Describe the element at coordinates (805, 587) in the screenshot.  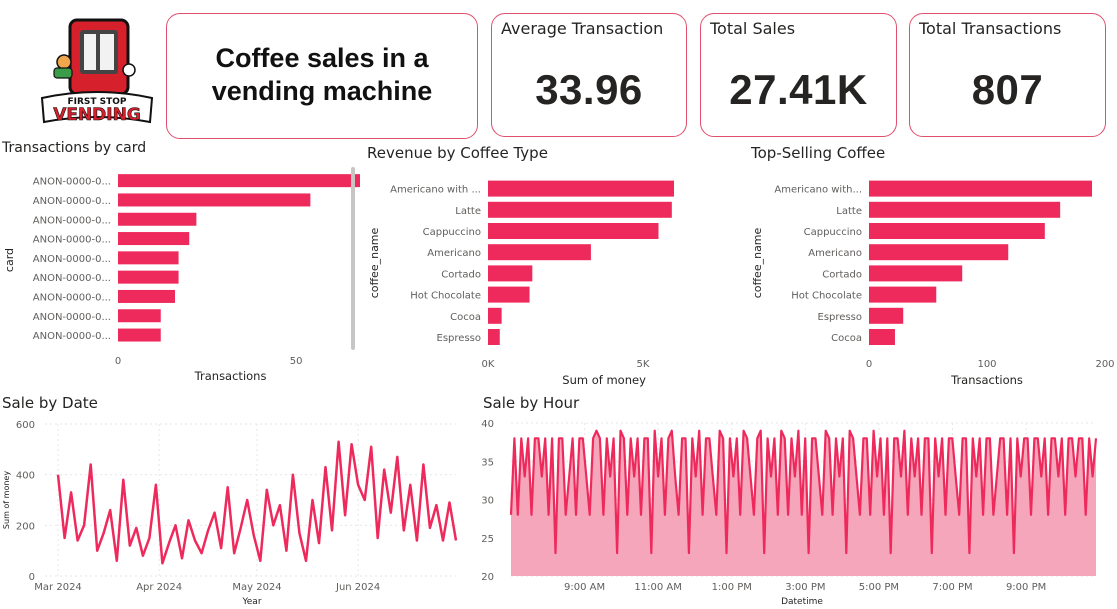
I see `x-tick-label: 3:00 PM` at that location.